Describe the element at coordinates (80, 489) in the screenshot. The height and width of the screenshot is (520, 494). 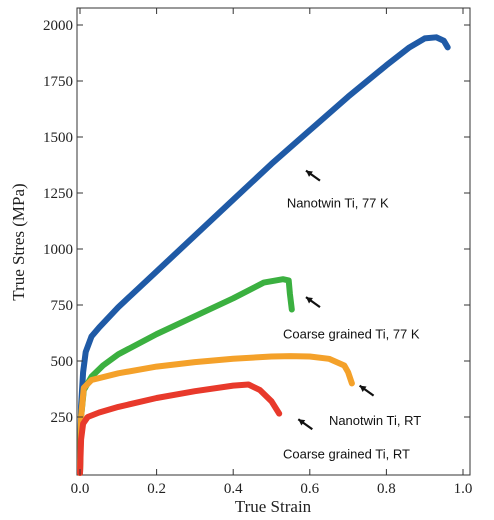
I see `x-tick-label: 0.0` at that location.